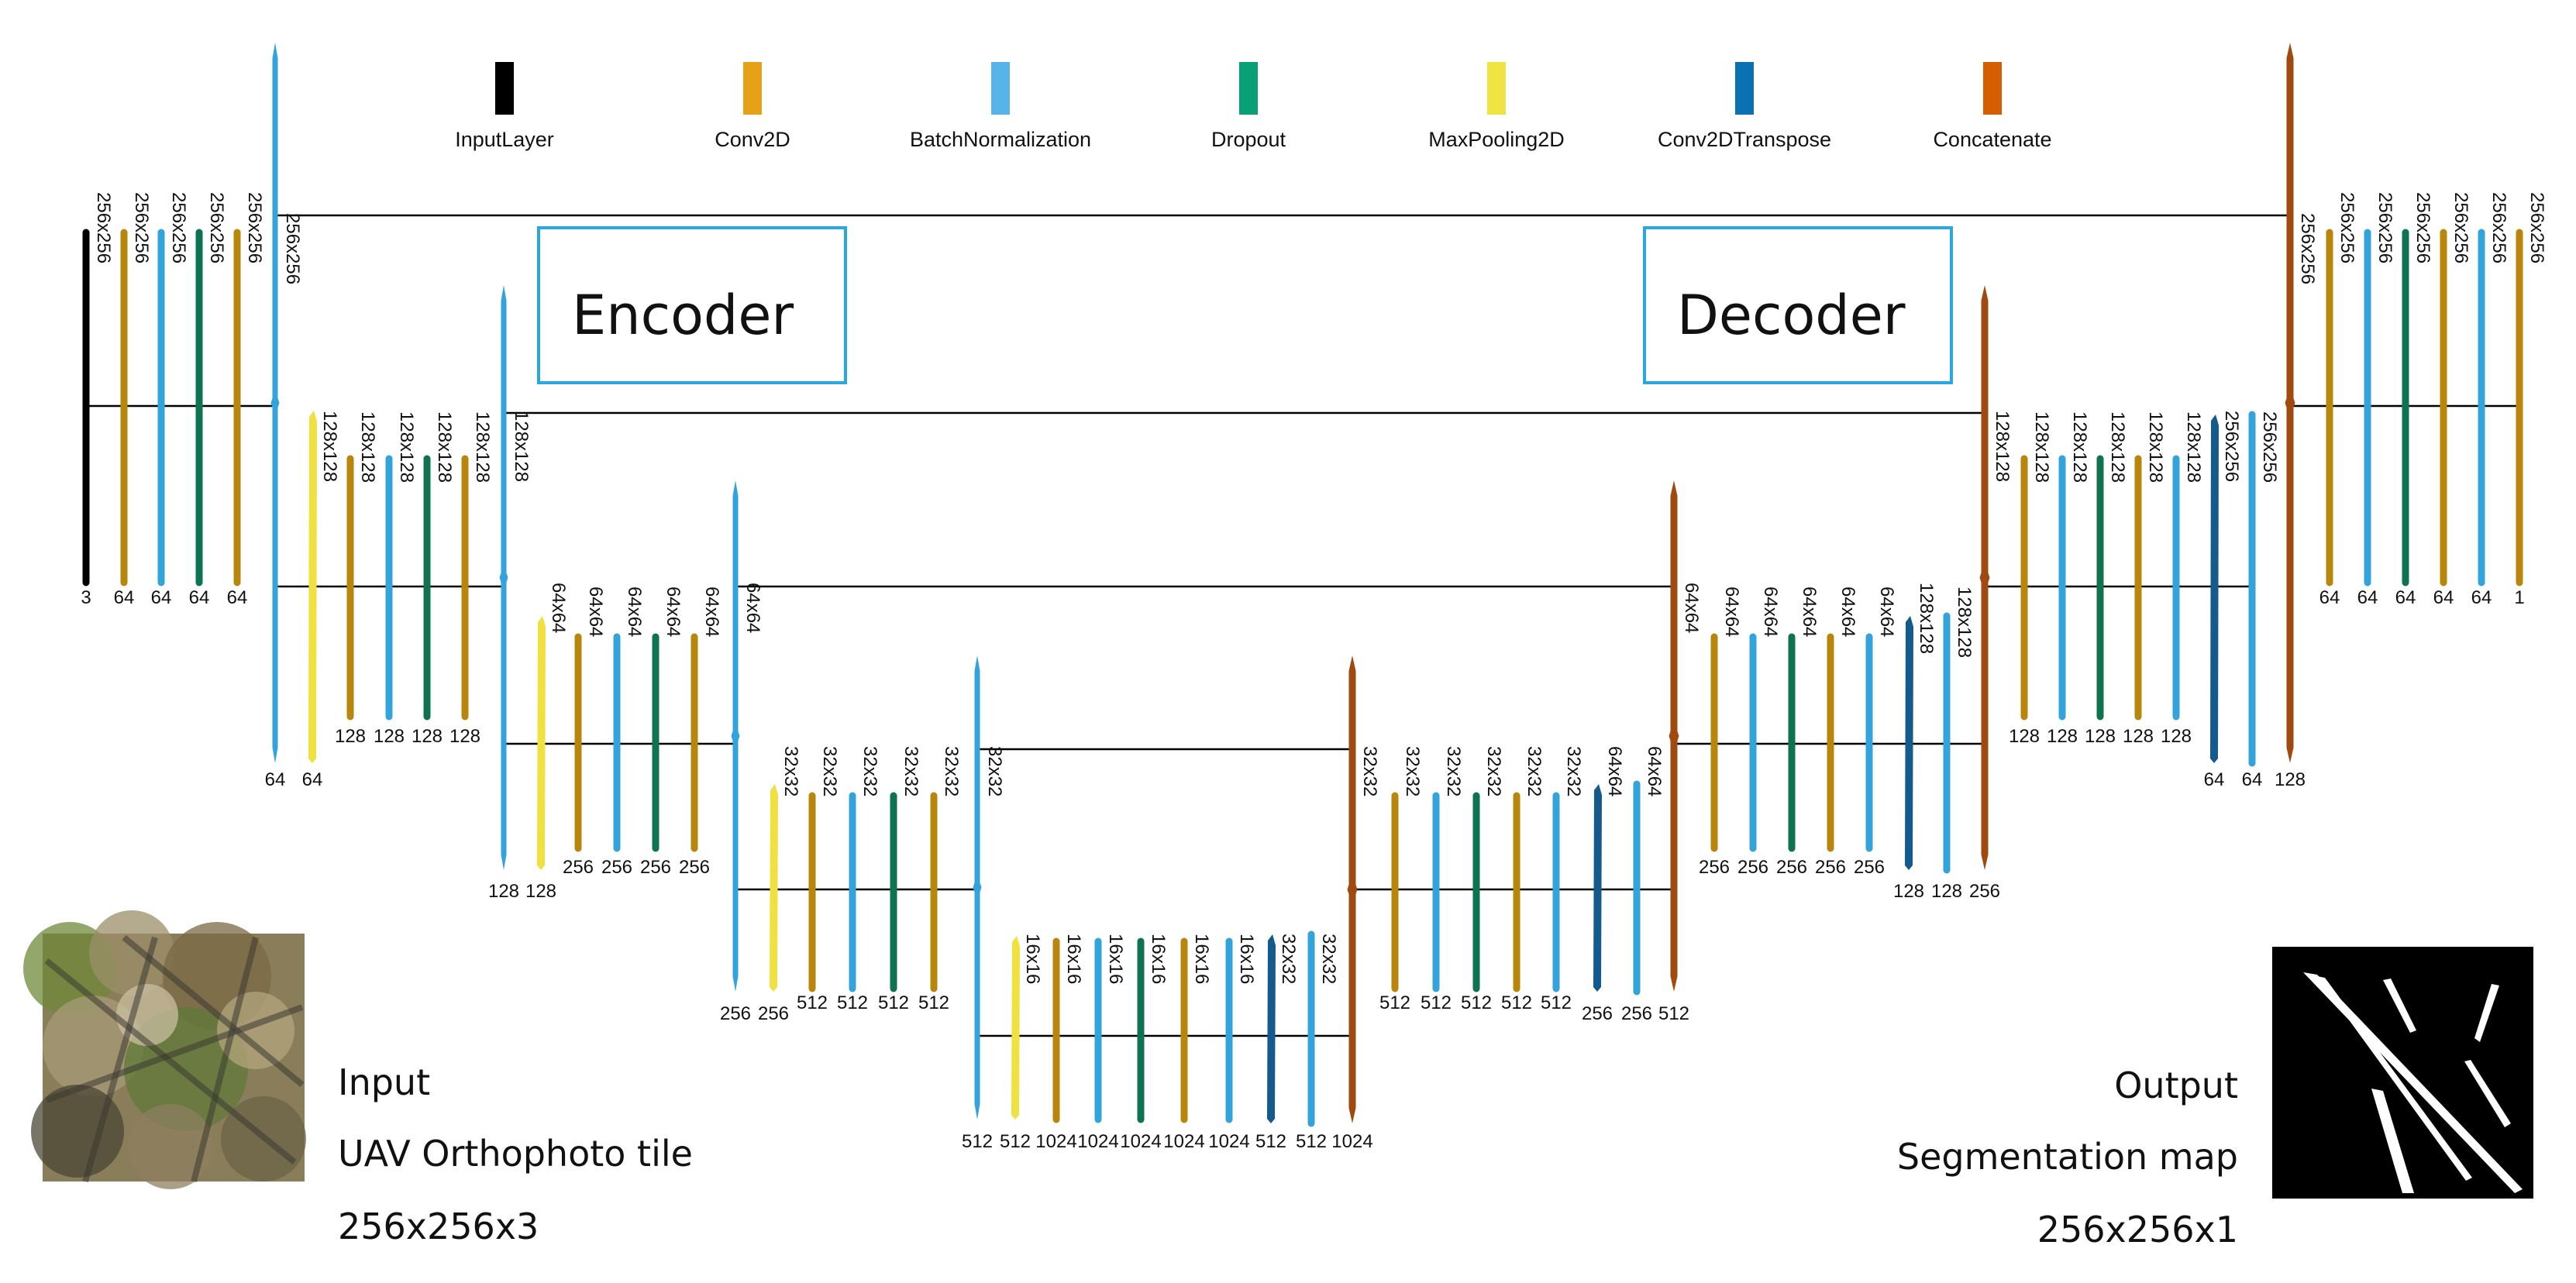 The height and width of the screenshot is (1283, 2576). What do you see at coordinates (1453, 771) in the screenshot?
I see `shape-label-35: 32x32` at bounding box center [1453, 771].